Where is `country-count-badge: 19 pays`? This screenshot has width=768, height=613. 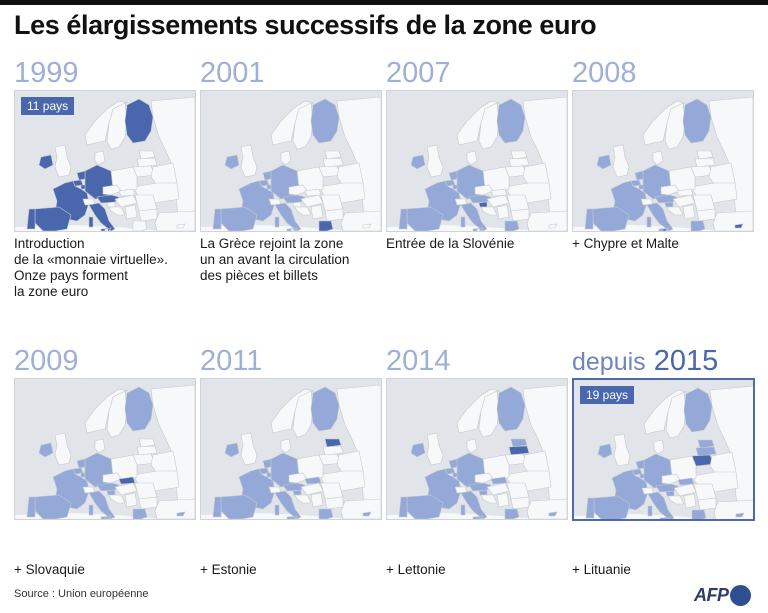 country-count-badge: 19 pays is located at coordinates (607, 395).